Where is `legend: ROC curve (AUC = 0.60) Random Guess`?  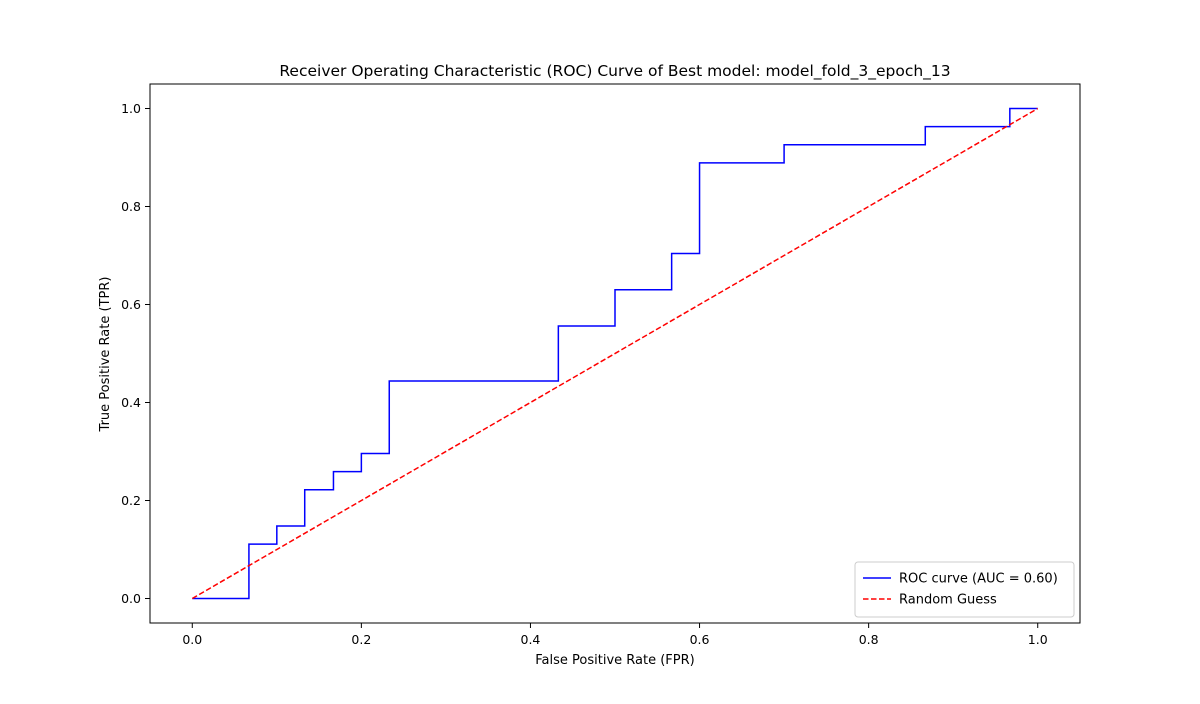 legend: ROC curve (AUC = 0.60) Random Guess is located at coordinates (964, 589).